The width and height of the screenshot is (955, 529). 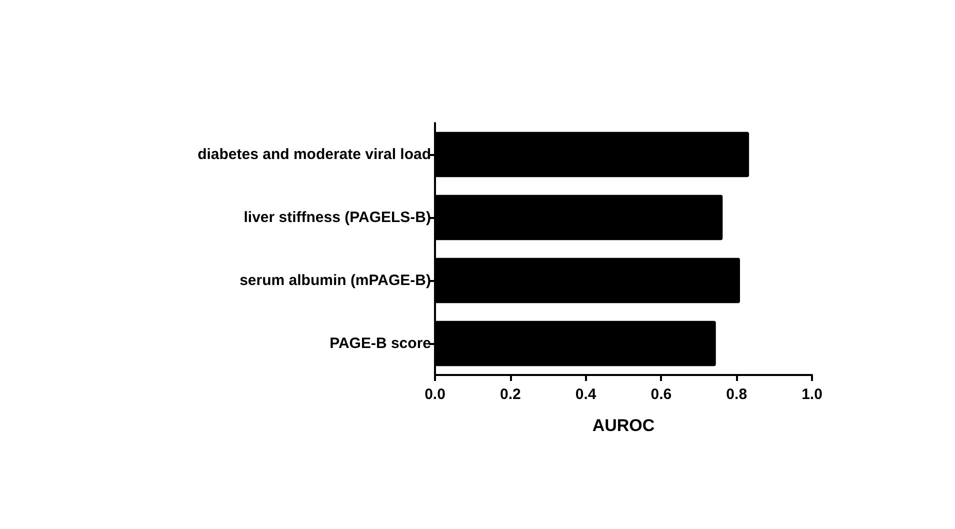 I want to click on x-tick-label: 0.8, so click(x=737, y=394).